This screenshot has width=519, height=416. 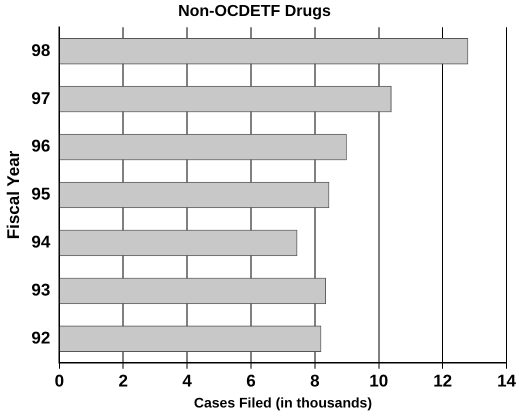 I want to click on x-axis-title: Cases Filed (in thousands), so click(x=283, y=402).